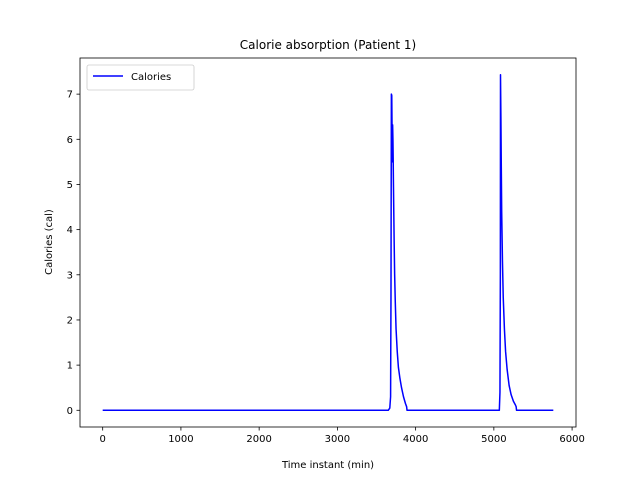 The height and width of the screenshot is (480, 640). What do you see at coordinates (151, 77) in the screenshot?
I see `legend-label-calories: Calories` at bounding box center [151, 77].